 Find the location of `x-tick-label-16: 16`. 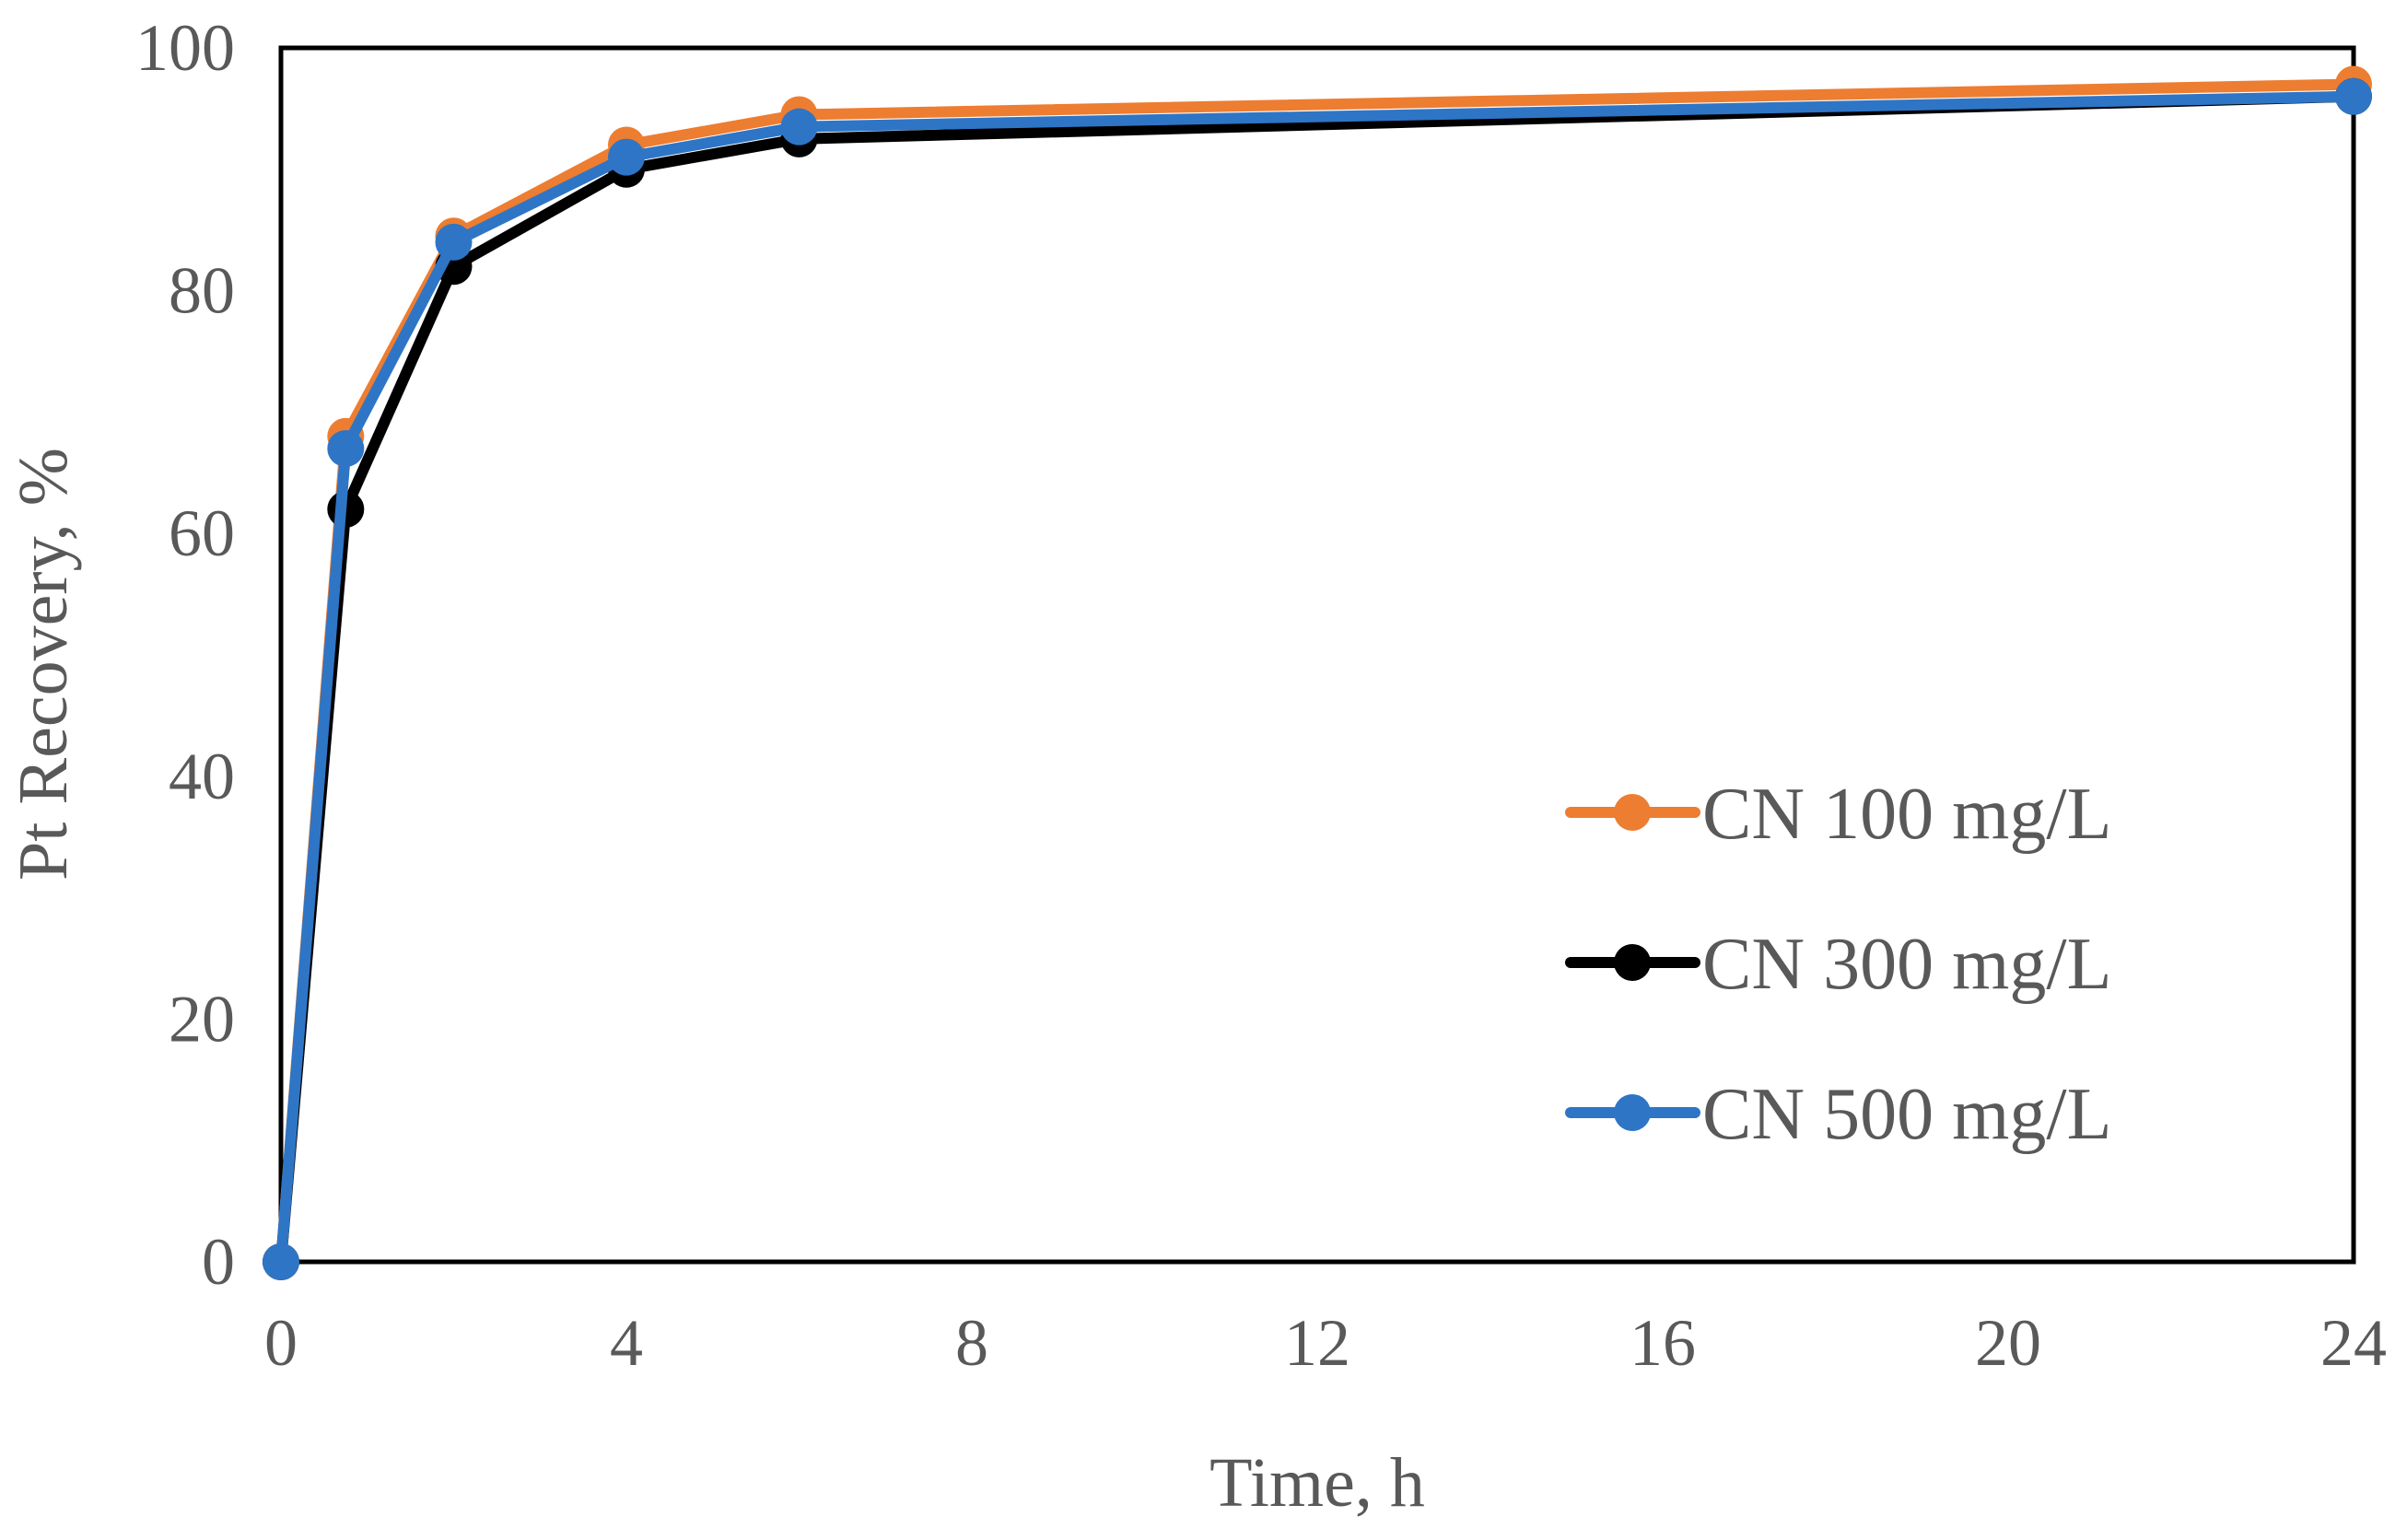

x-tick-label-16: 16 is located at coordinates (1663, 1343).